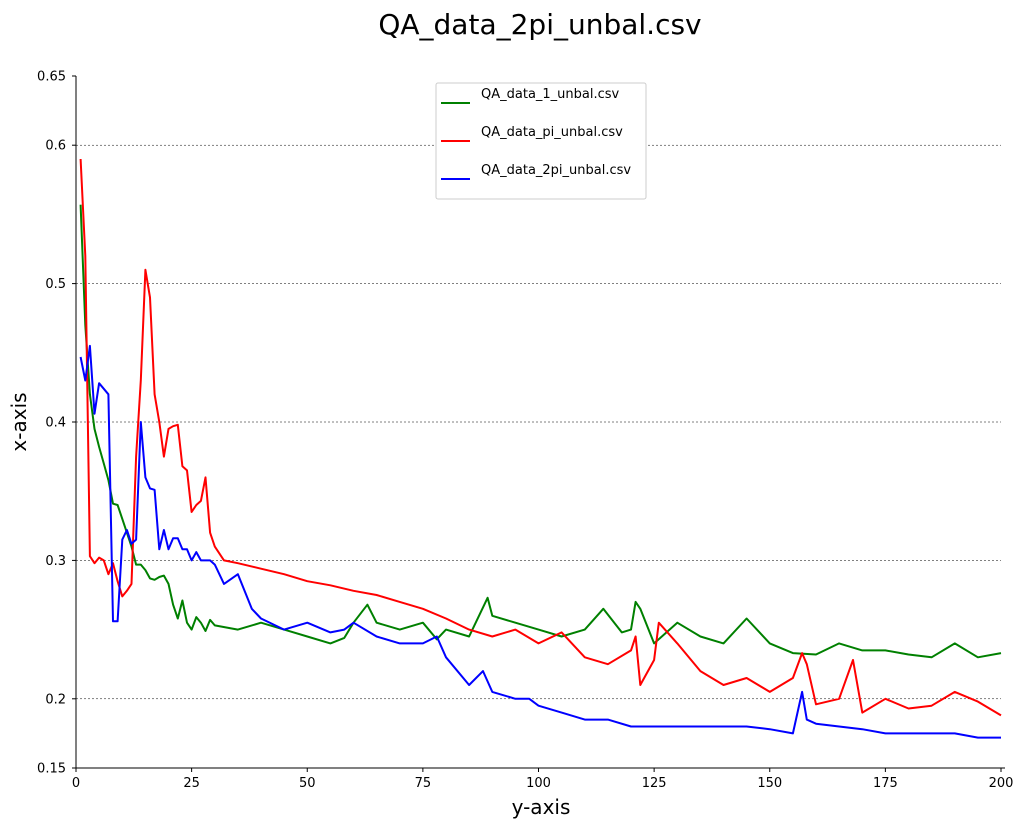 Image resolution: width=1019 pixels, height=828 pixels. Describe the element at coordinates (55, 284) in the screenshot. I see `y-tick-label-4: 0.5` at that location.